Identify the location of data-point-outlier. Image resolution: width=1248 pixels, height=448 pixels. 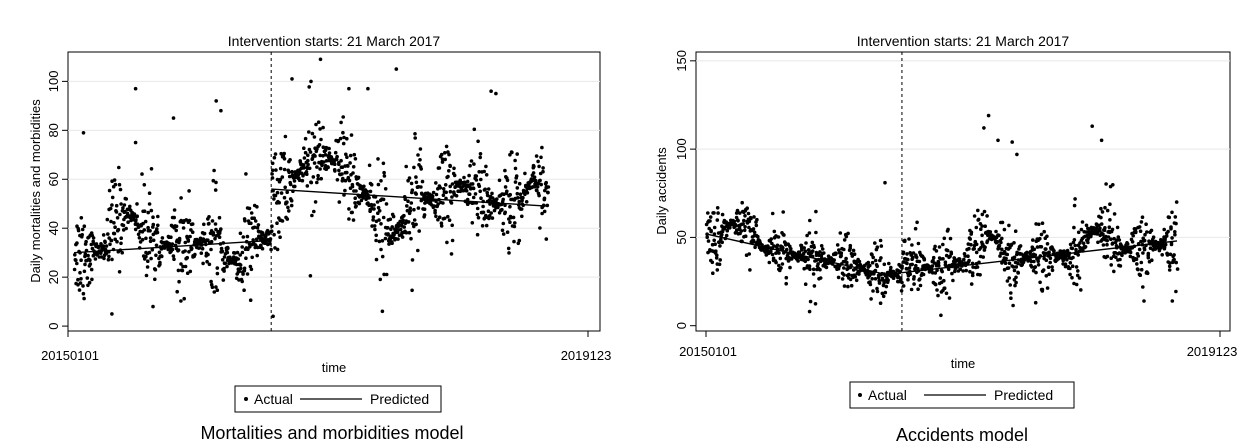
(1101, 140).